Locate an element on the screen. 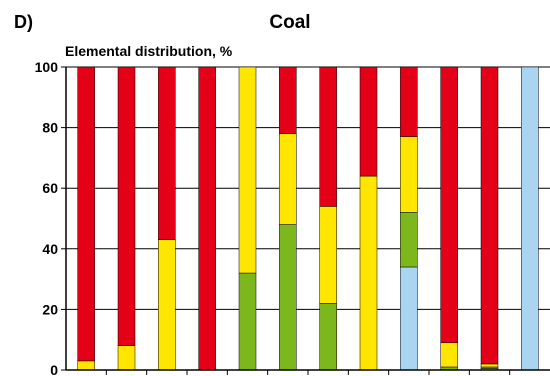 The width and height of the screenshot is (550, 376). chart-title: Coal is located at coordinates (289, 22).